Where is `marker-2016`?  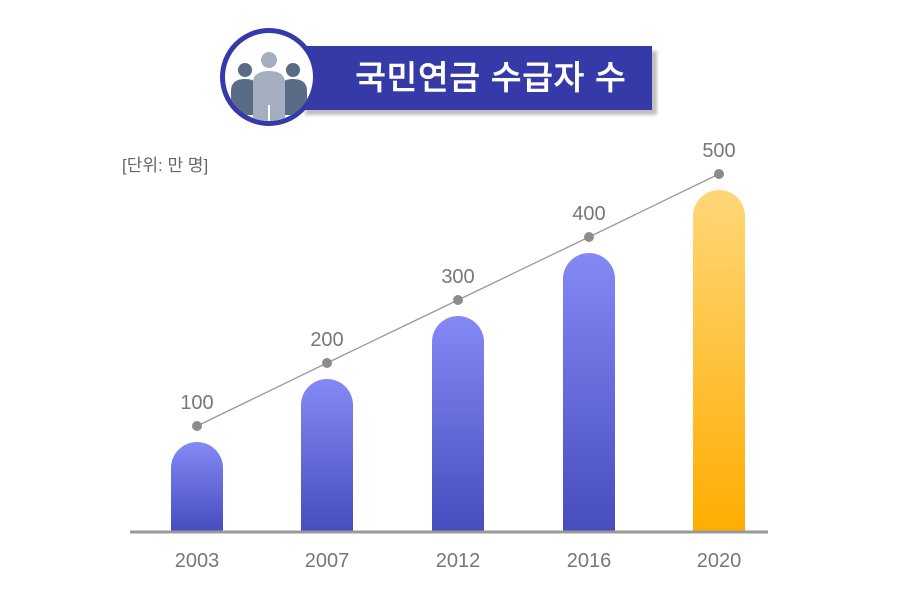
marker-2016 is located at coordinates (589, 237).